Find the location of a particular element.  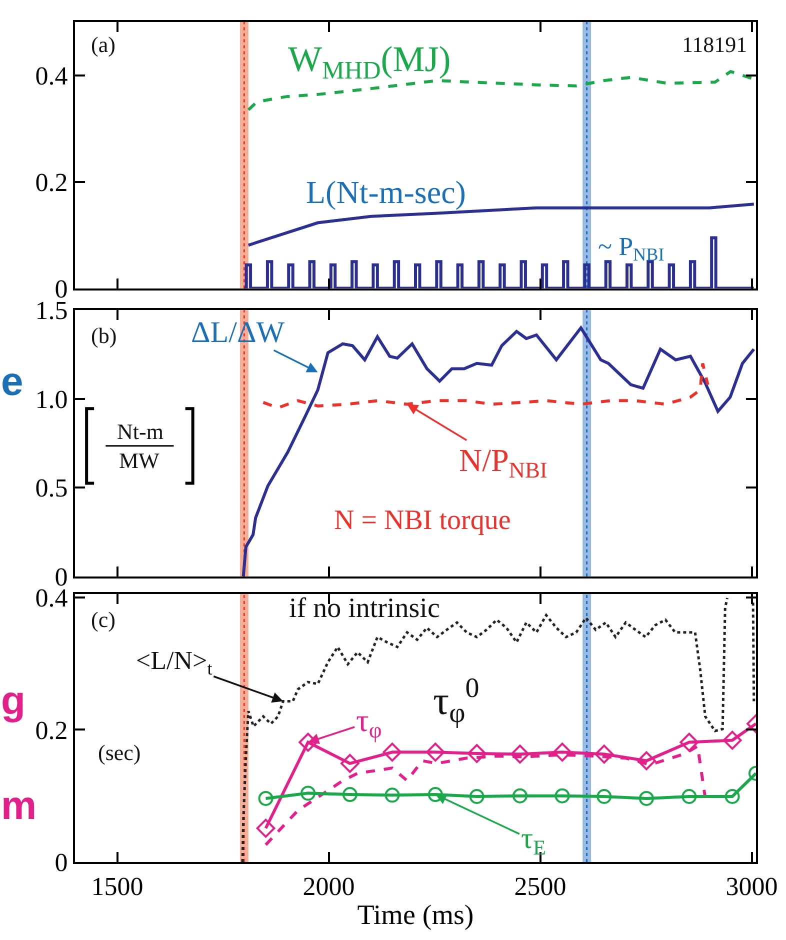

text: m is located at coordinates (19, 806).